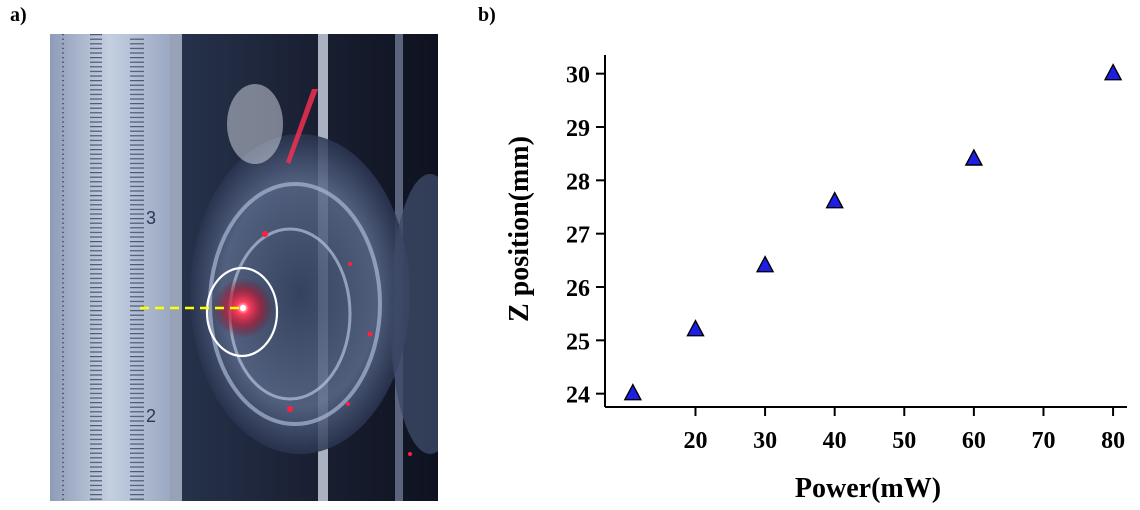 This screenshot has height=510, width=1140. What do you see at coordinates (243, 308) in the screenshot?
I see `laser-focus-spot` at bounding box center [243, 308].